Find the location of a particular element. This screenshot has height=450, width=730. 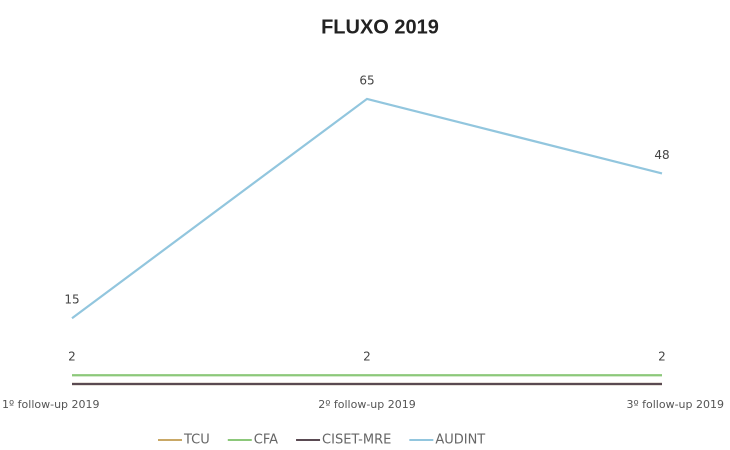

legend-label: TCU is located at coordinates (196, 440).